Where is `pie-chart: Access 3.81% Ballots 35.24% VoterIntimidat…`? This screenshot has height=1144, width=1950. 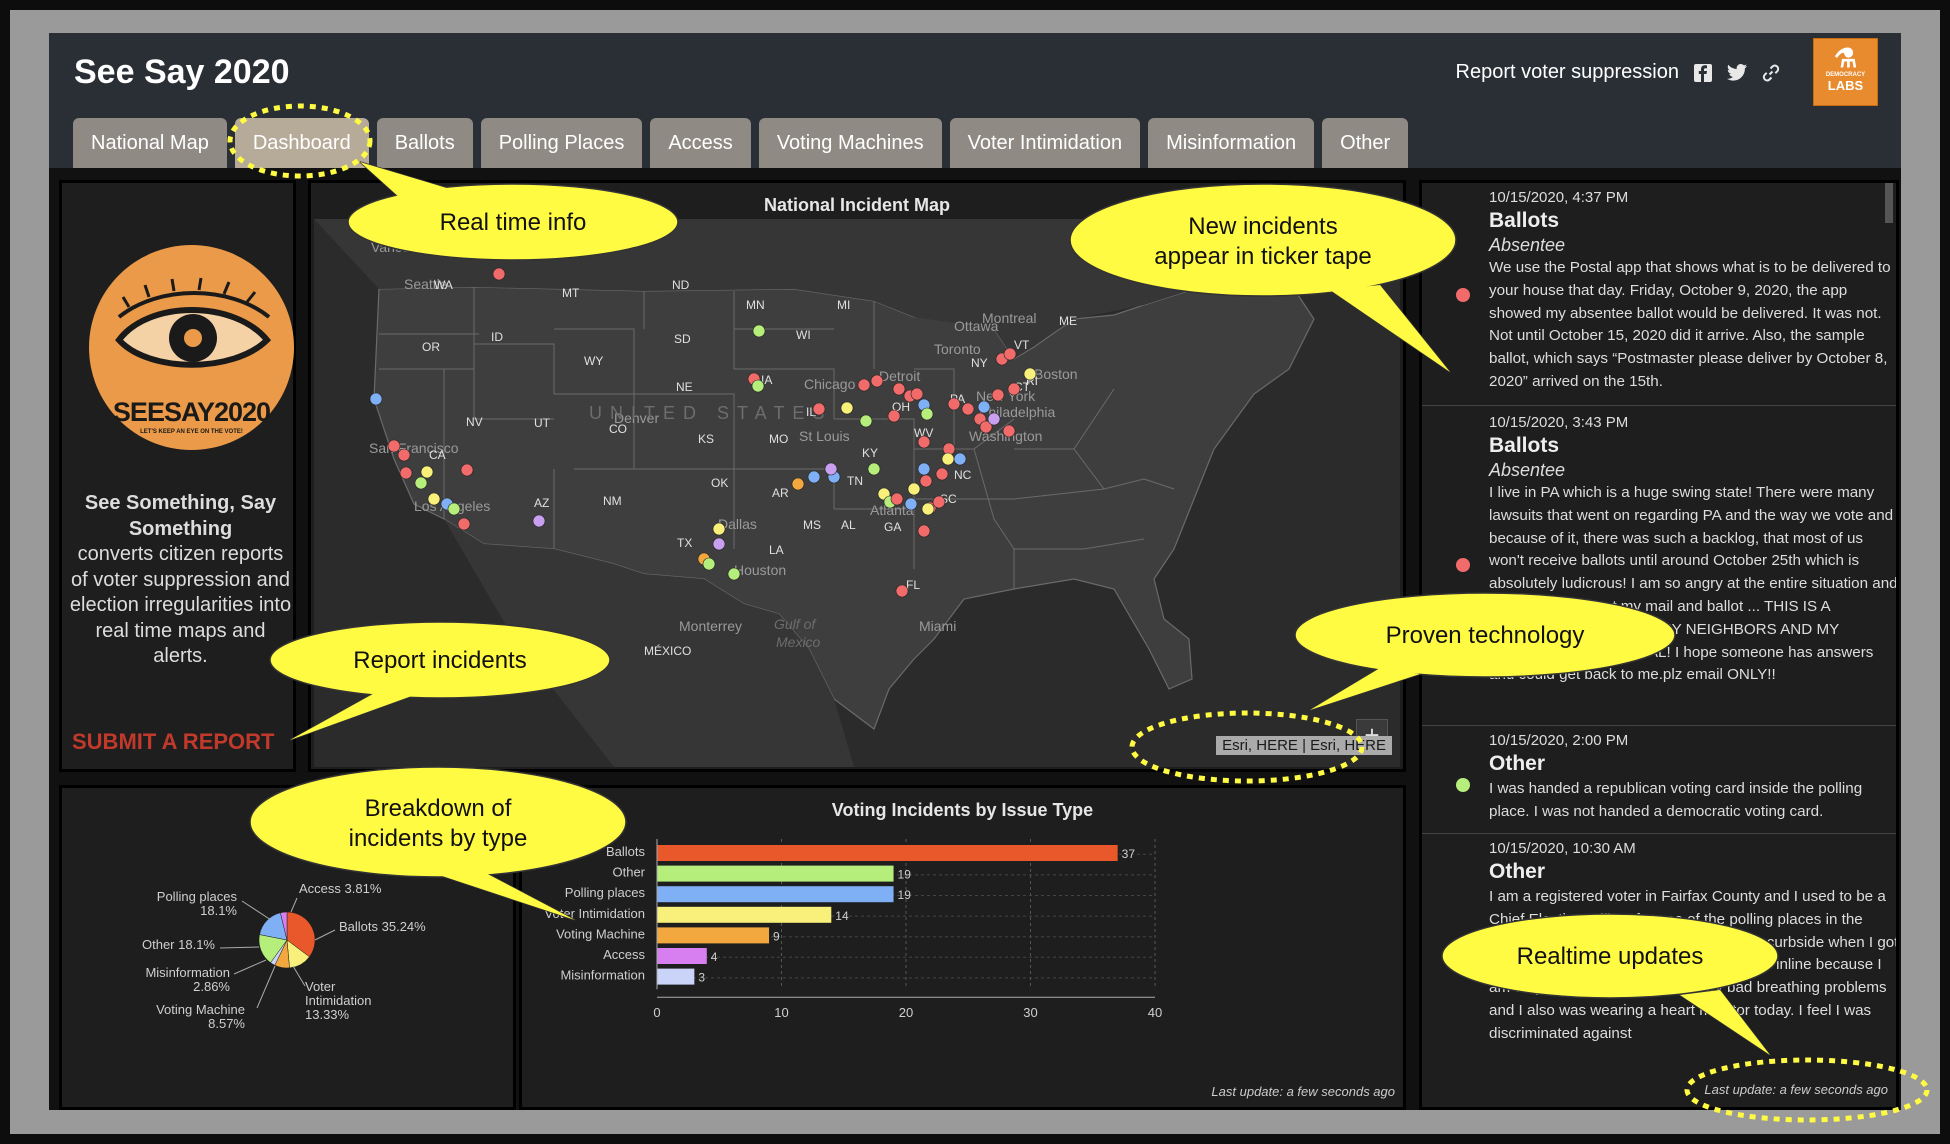 pie-chart: Access 3.81% Ballots 35.24% VoterIntimidat… is located at coordinates (287, 947).